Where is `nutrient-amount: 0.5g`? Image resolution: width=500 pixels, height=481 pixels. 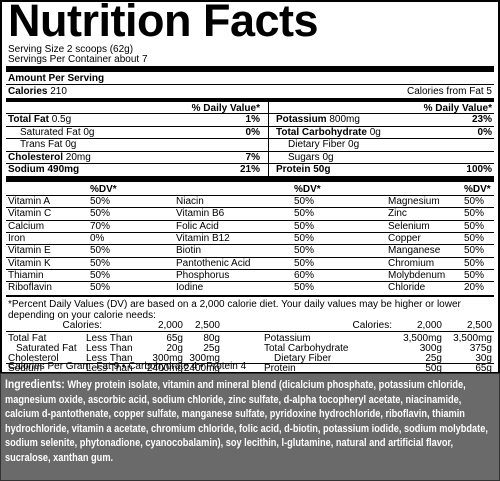
nutrient-amount: 0.5g is located at coordinates (61, 119).